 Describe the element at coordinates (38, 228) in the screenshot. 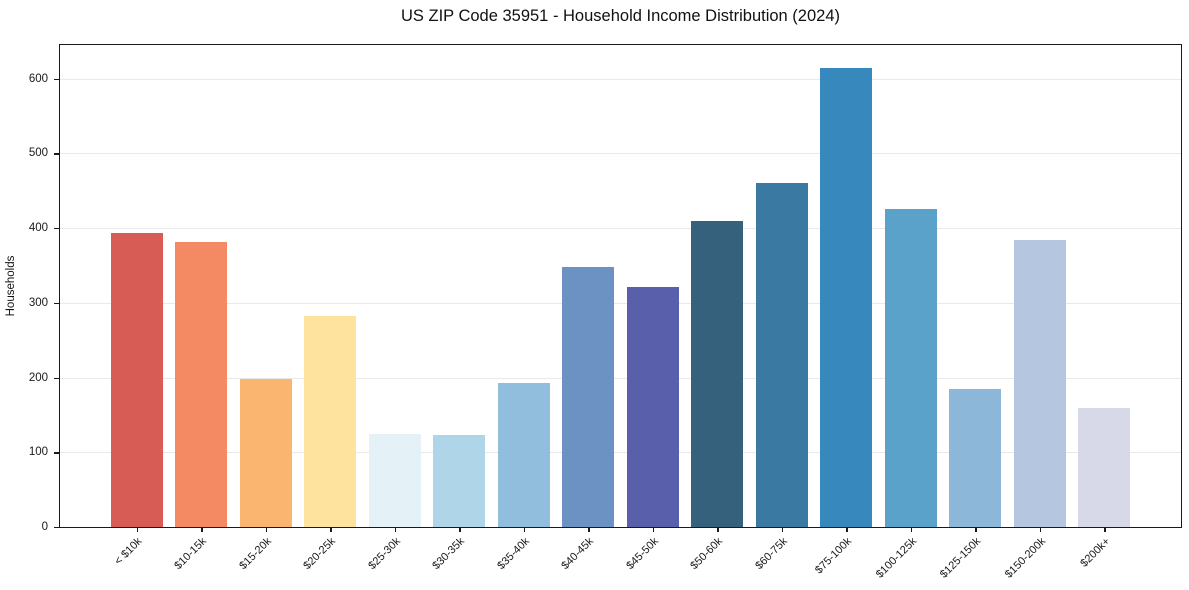

I see `y-tick-label: 400` at that location.